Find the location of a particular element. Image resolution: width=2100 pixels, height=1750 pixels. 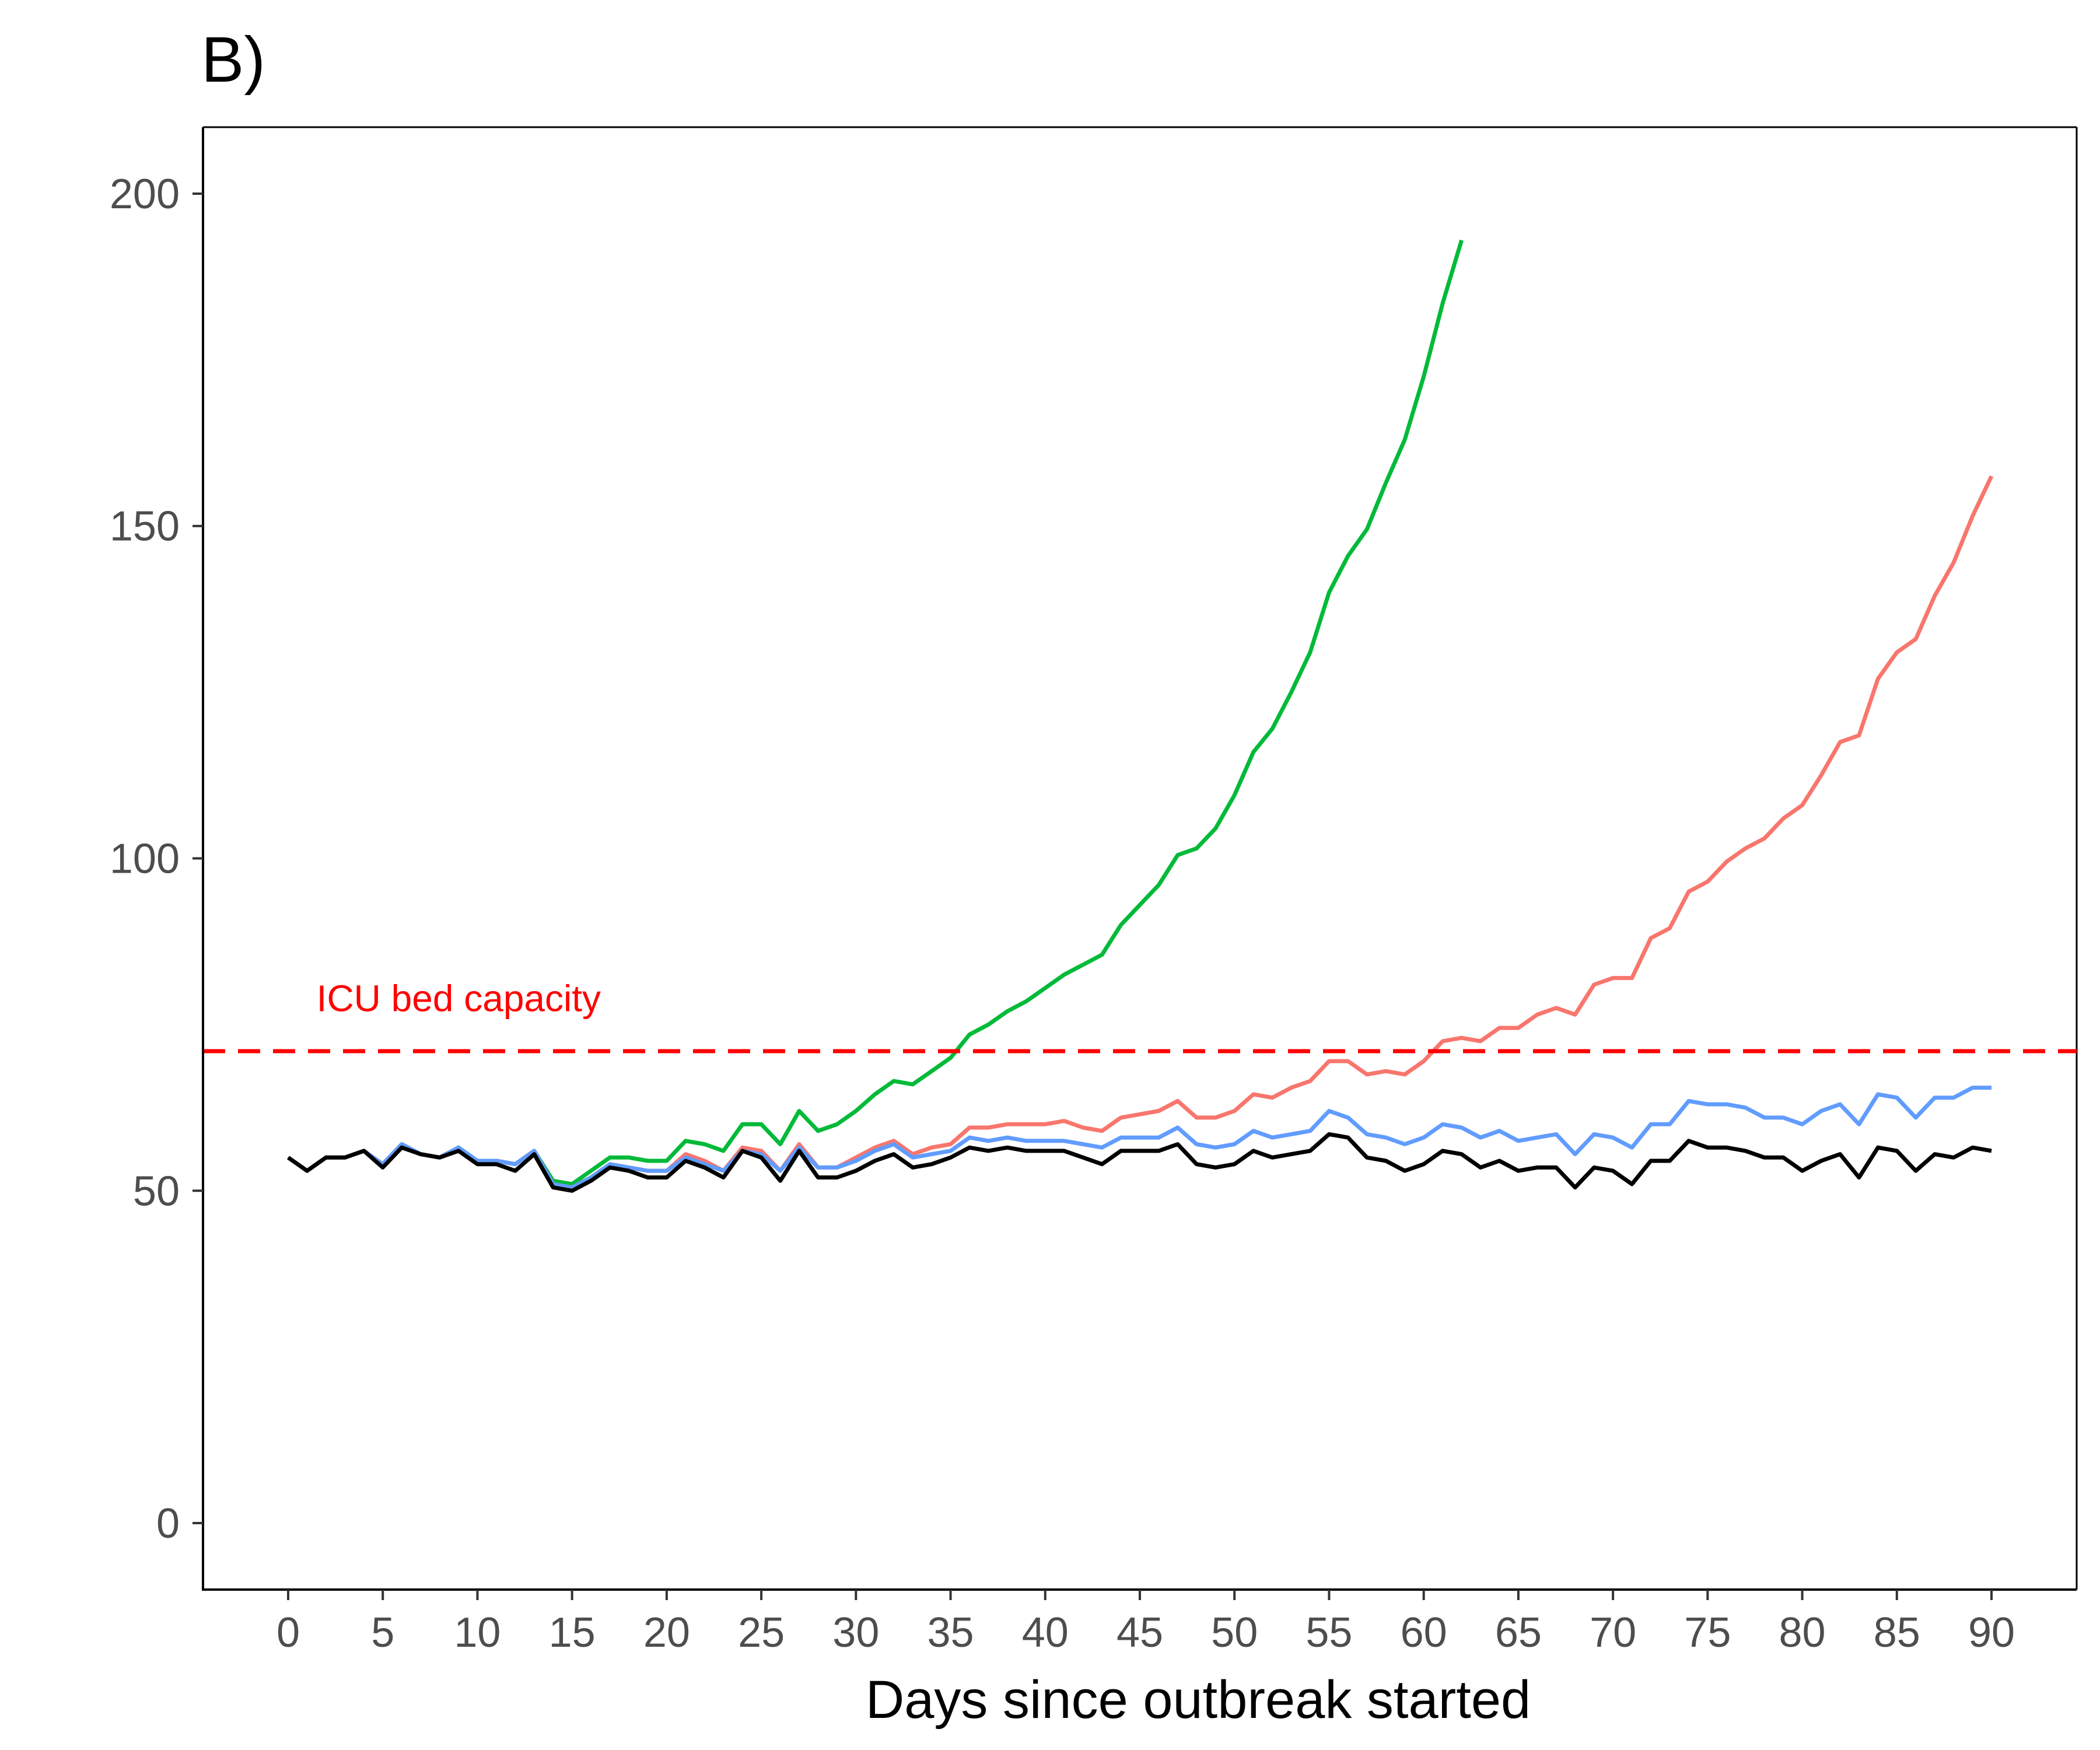

y-axis-ticks: 0 50 100 150 200 is located at coordinates (156, 859).